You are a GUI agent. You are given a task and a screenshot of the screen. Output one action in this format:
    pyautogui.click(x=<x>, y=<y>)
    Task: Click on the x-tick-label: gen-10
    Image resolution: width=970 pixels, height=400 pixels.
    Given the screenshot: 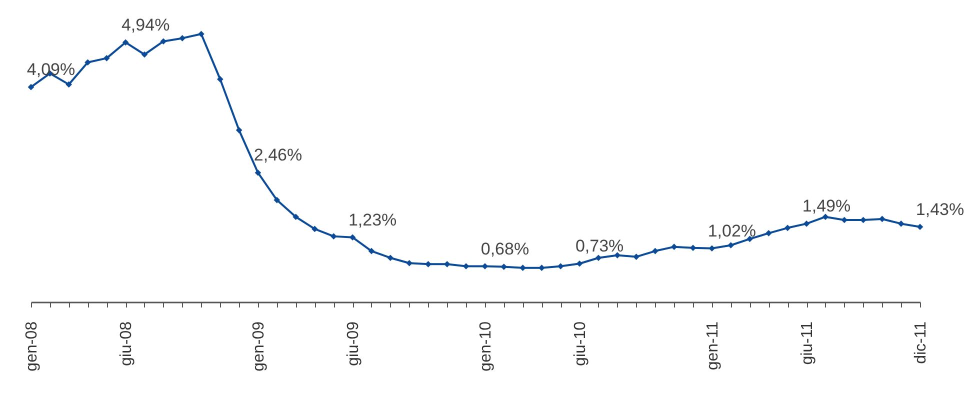 What is the action you would take?
    pyautogui.click(x=485, y=346)
    